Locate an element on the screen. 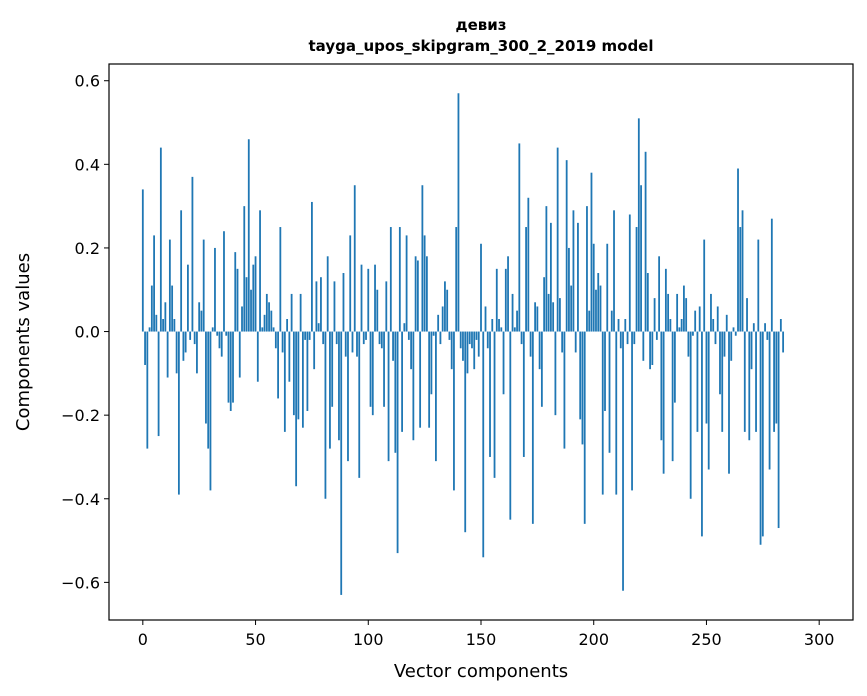  x-tick-label: 250 is located at coordinates (706, 639).